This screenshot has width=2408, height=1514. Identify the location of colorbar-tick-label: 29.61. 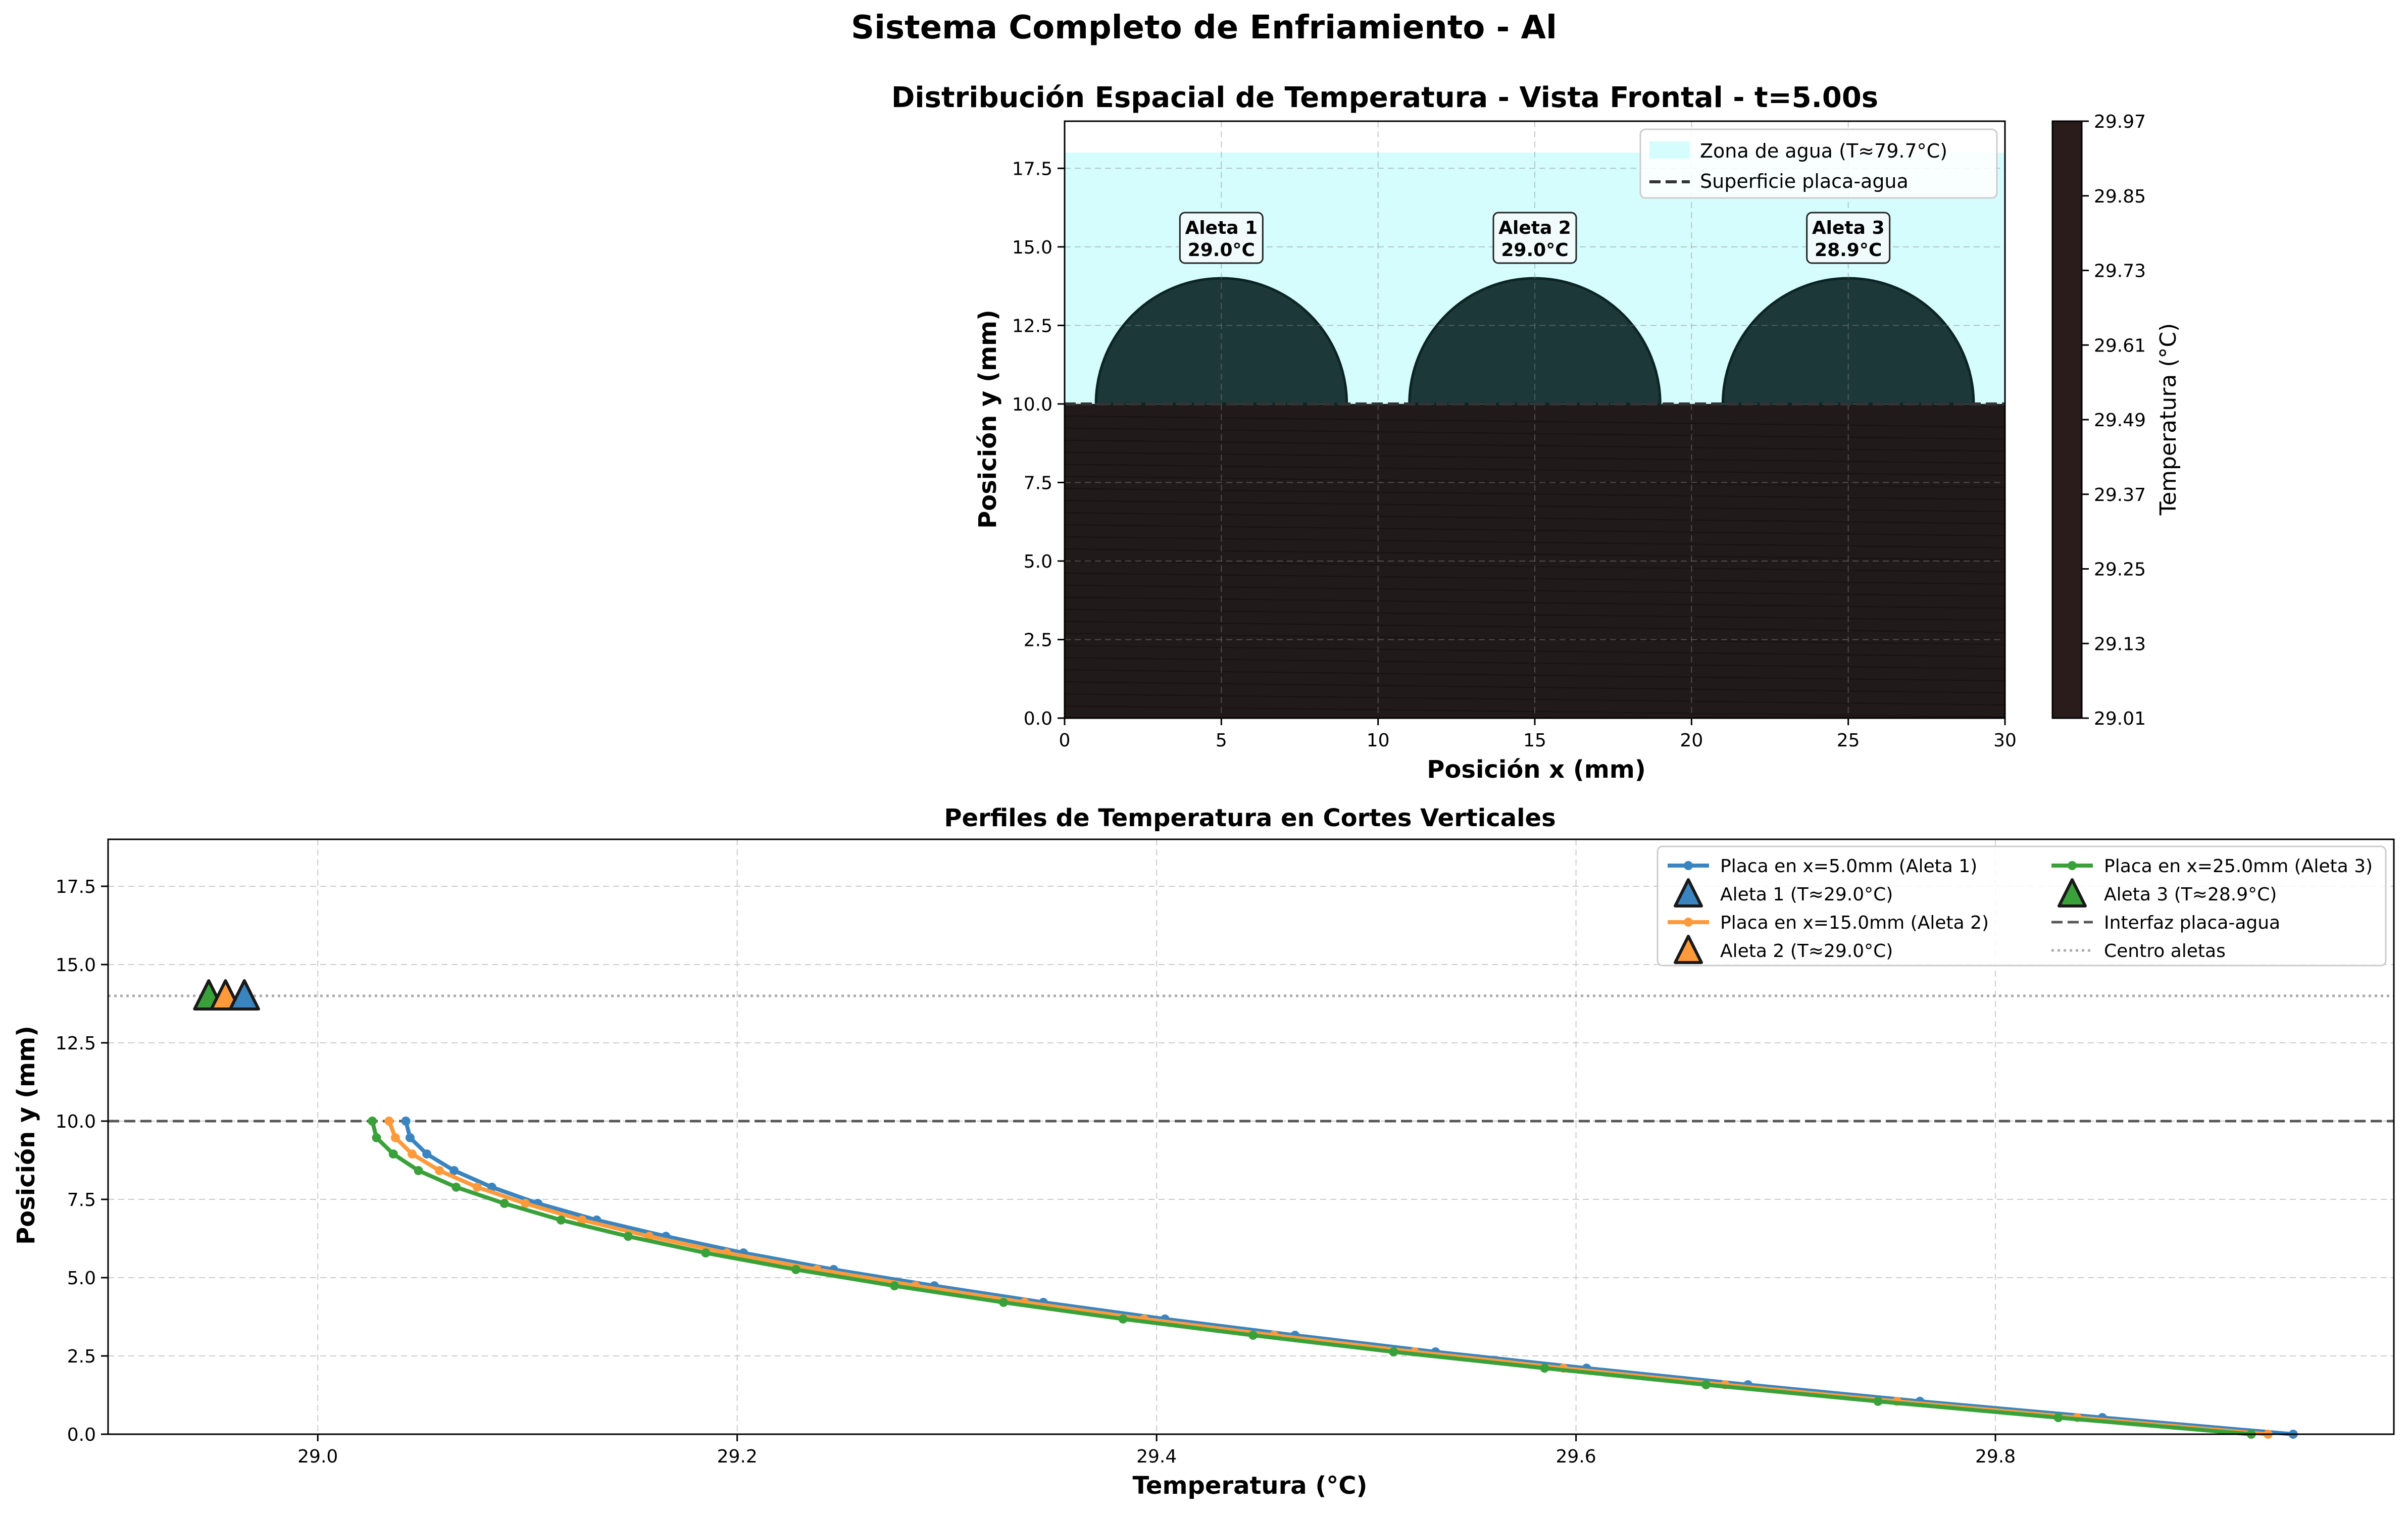
(2120, 345).